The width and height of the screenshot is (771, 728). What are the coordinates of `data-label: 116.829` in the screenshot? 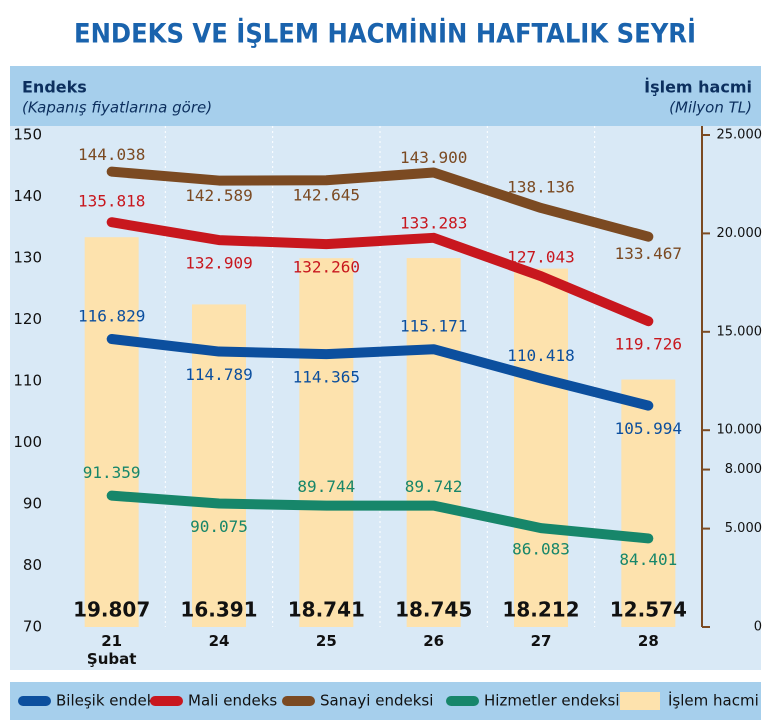 It's located at (111, 316).